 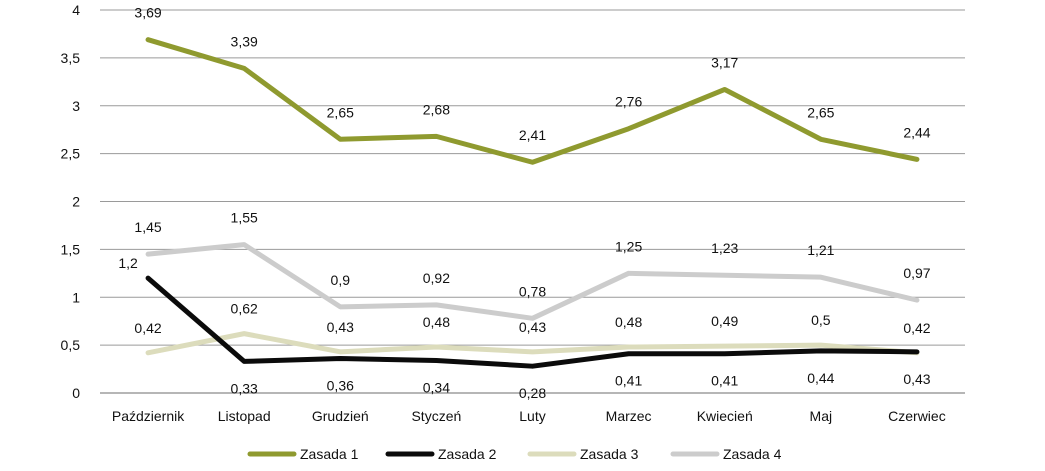 I want to click on x-tick-label: Grudzień, so click(x=340, y=416).